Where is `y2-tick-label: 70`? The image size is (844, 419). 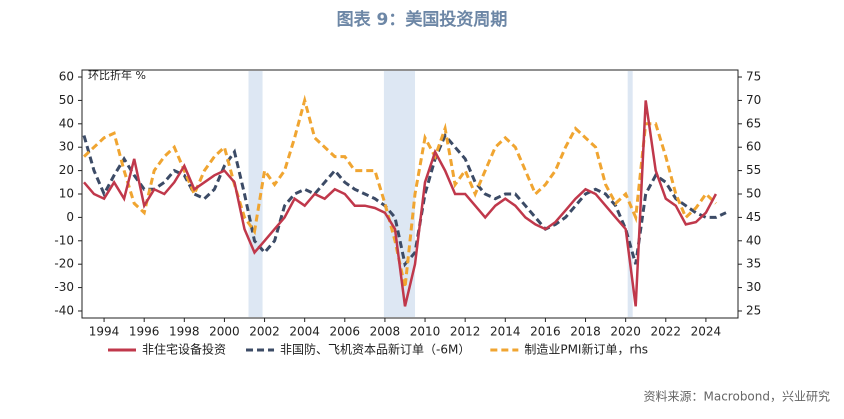 y2-tick-label: 70 is located at coordinates (753, 100).